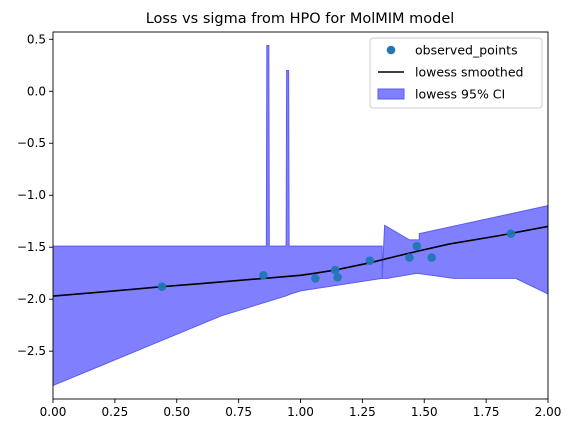  Describe the element at coordinates (300, 412) in the screenshot. I see `x-tick-label: 1.00` at that location.